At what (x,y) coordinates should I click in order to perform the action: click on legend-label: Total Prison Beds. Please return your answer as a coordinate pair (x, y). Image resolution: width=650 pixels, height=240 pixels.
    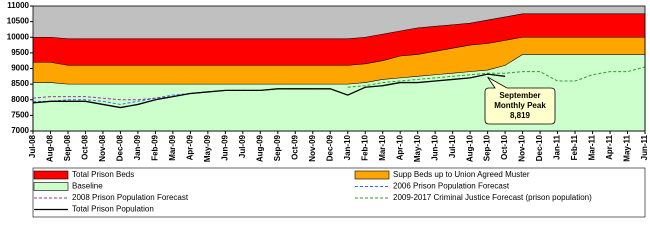
    Looking at the image, I should click on (103, 174).